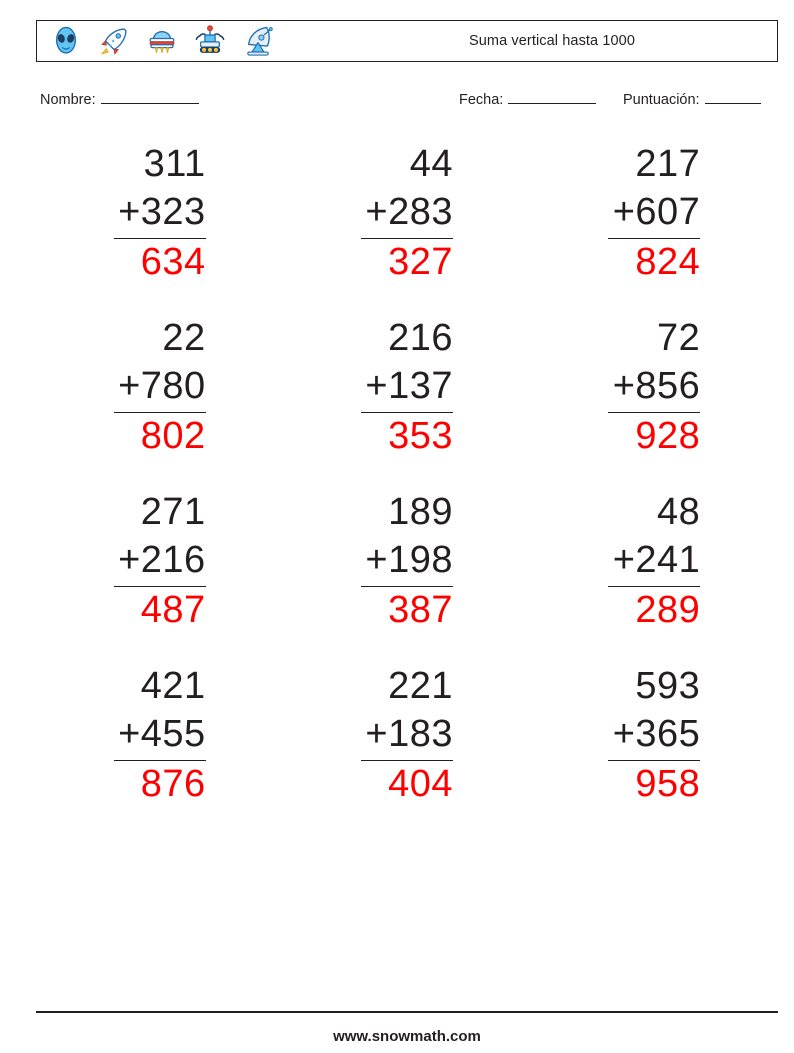 The image size is (794, 1053). I want to click on addend-bottom: +283, so click(409, 212).